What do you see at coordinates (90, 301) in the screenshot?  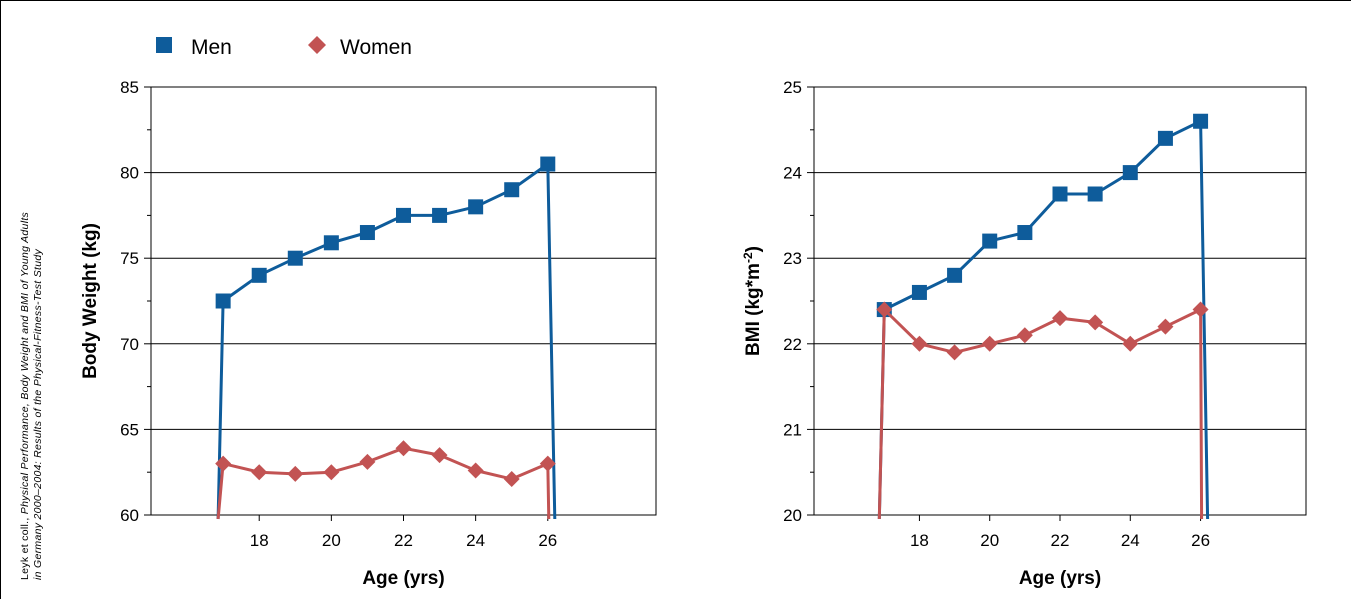 I see `body-weight-y-axis-title: Body Weight (kg)` at bounding box center [90, 301].